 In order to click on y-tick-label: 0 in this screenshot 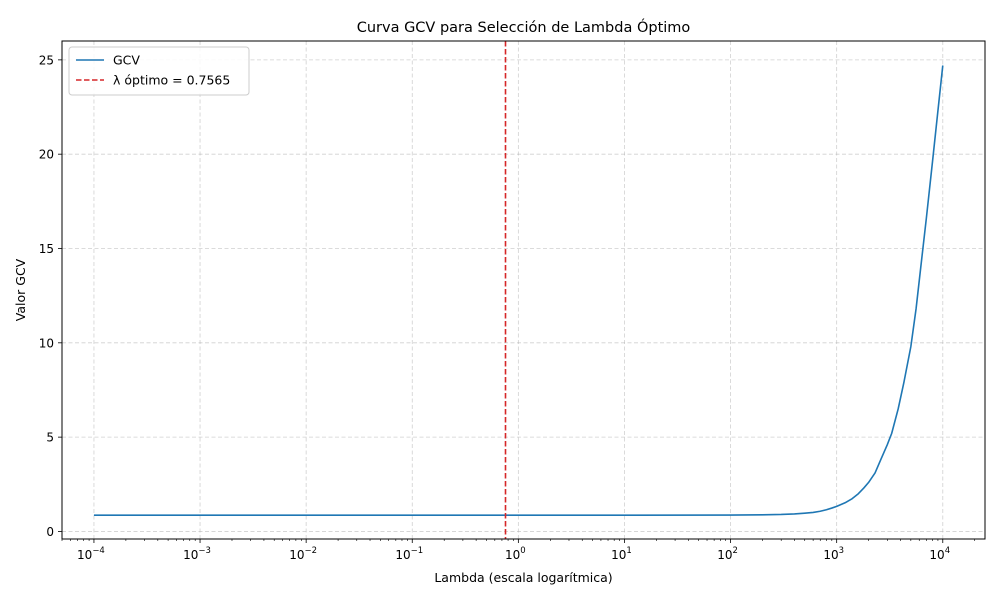, I will do `click(50, 532)`.